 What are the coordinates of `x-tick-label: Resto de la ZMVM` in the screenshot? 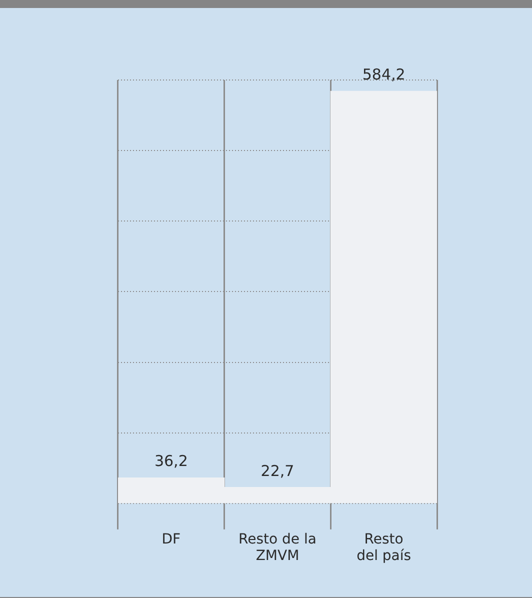 It's located at (277, 547).